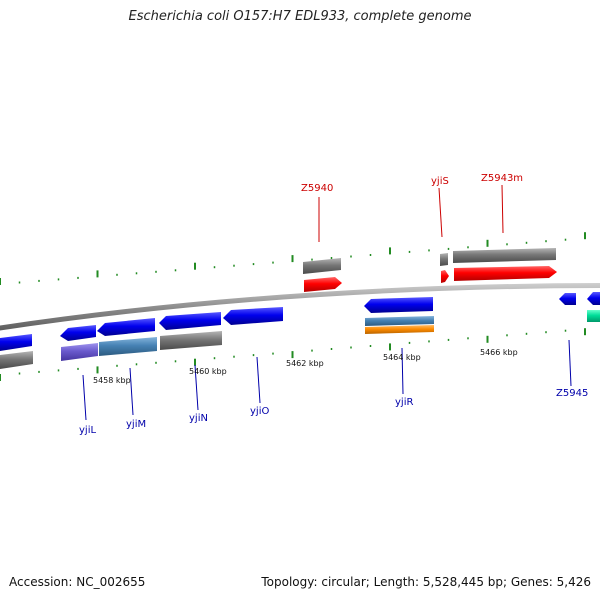  Describe the element at coordinates (445, 276) in the screenshot. I see `gene-yjis-arrow` at that location.